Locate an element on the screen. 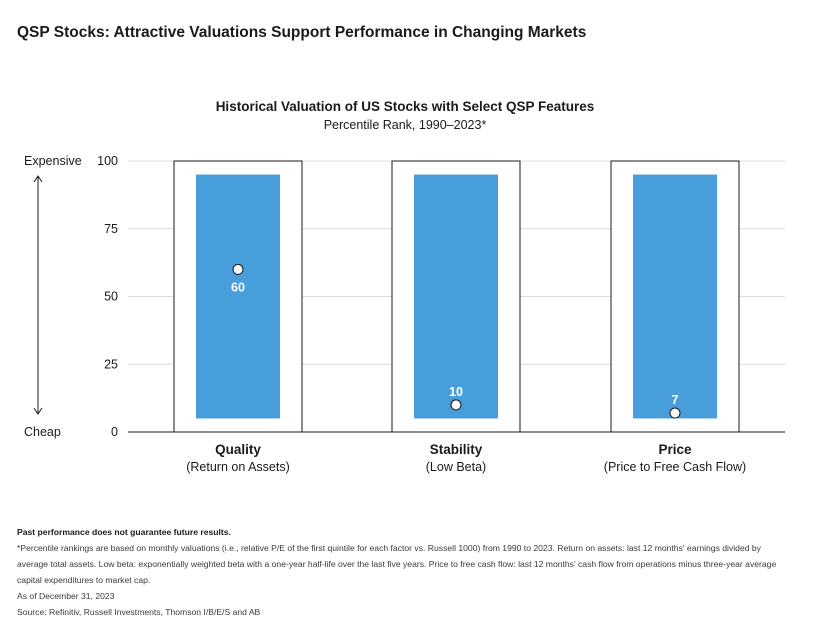 The height and width of the screenshot is (640, 815). bar-group-quality: 60 Quality (Return on Assets) is located at coordinates (238, 317).